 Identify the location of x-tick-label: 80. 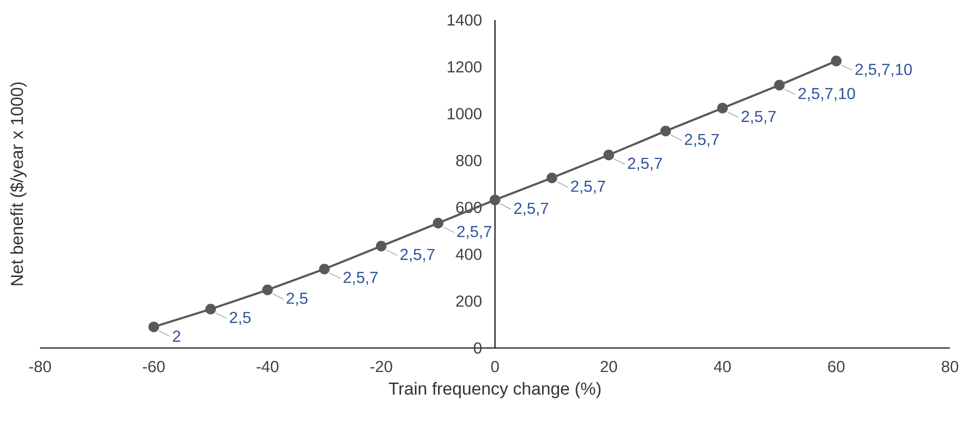
(950, 366).